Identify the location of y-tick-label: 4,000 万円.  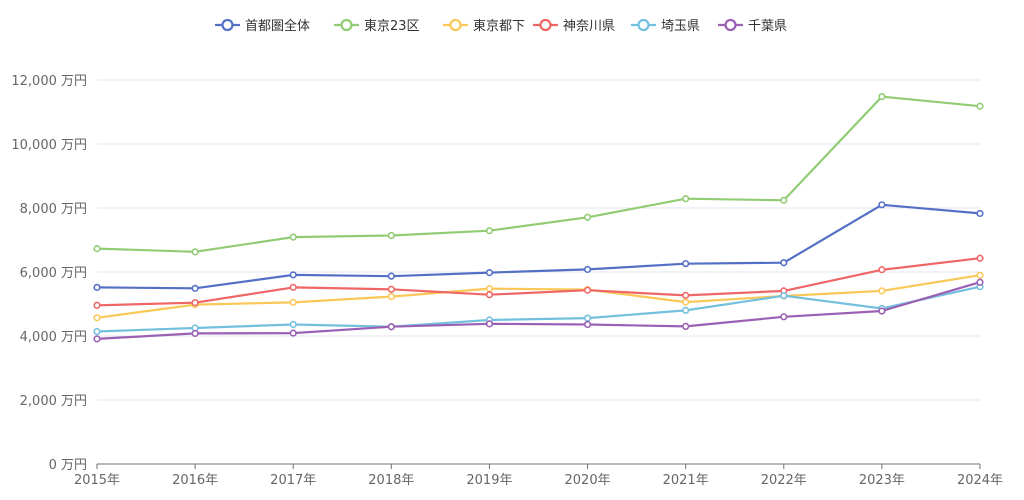
(53, 337).